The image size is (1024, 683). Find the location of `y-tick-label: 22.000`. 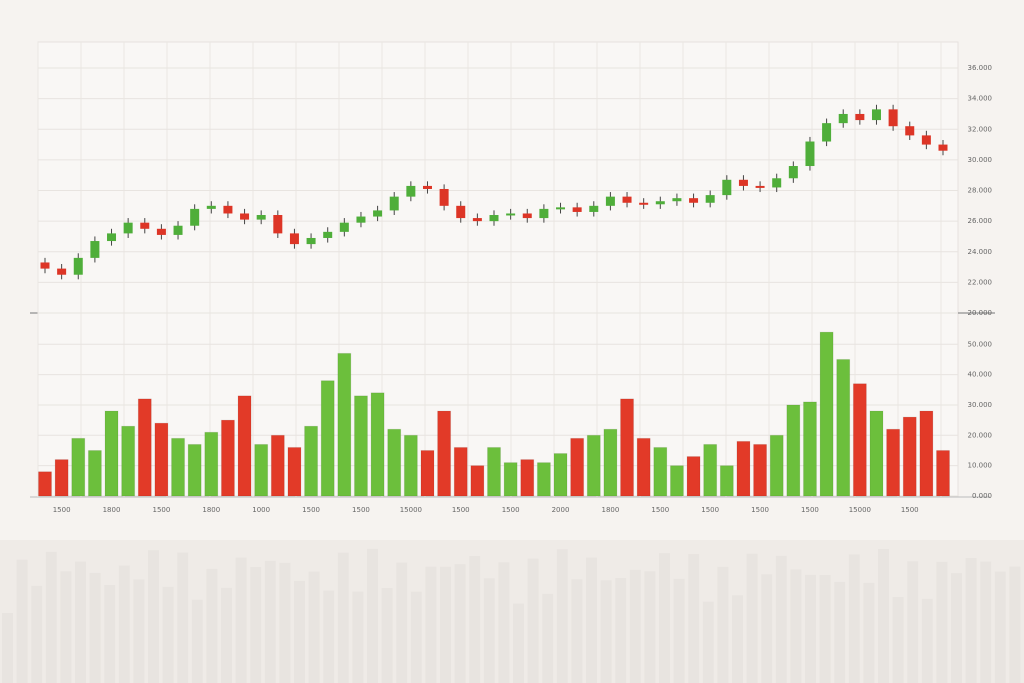

y-tick-label: 22.000 is located at coordinates (980, 282).